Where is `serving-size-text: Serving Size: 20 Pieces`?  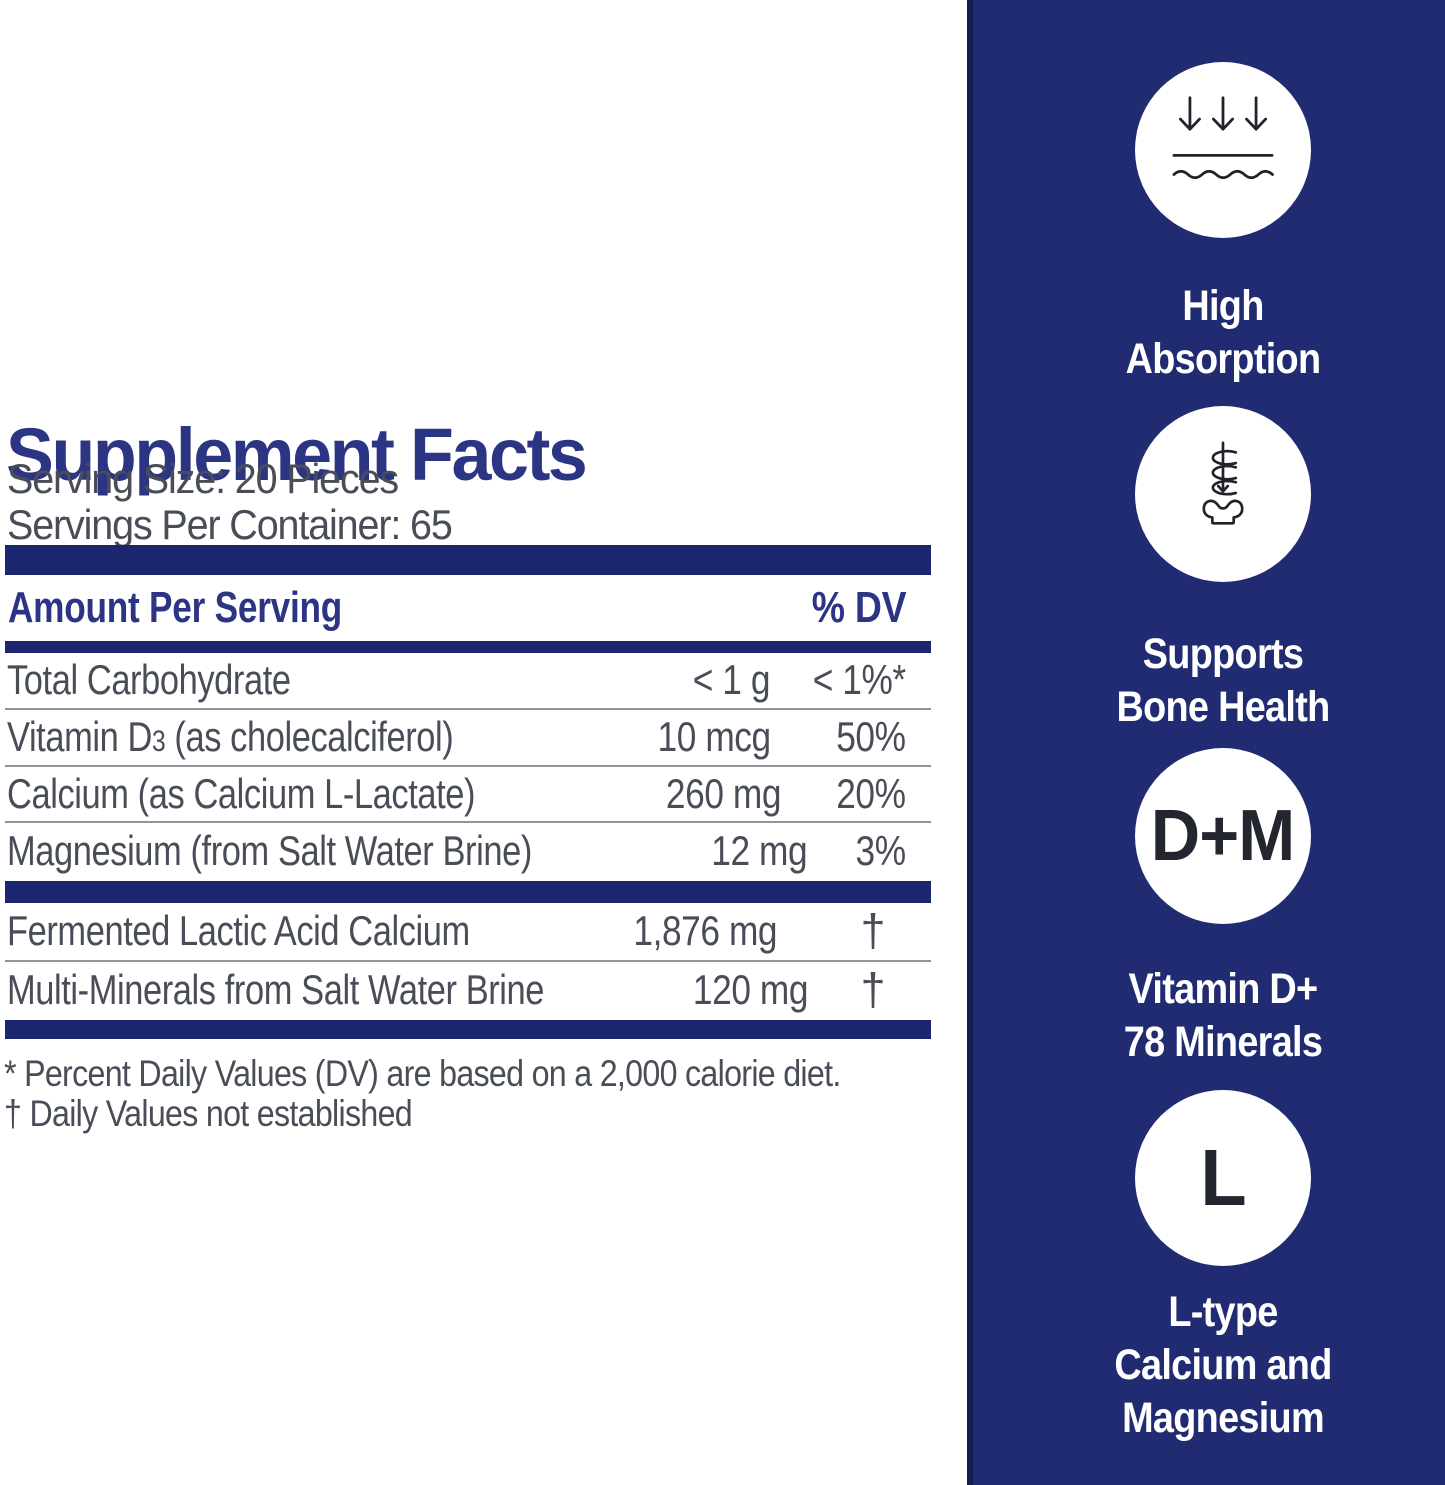 serving-size-text: Serving Size: 20 Pieces is located at coordinates (203, 478).